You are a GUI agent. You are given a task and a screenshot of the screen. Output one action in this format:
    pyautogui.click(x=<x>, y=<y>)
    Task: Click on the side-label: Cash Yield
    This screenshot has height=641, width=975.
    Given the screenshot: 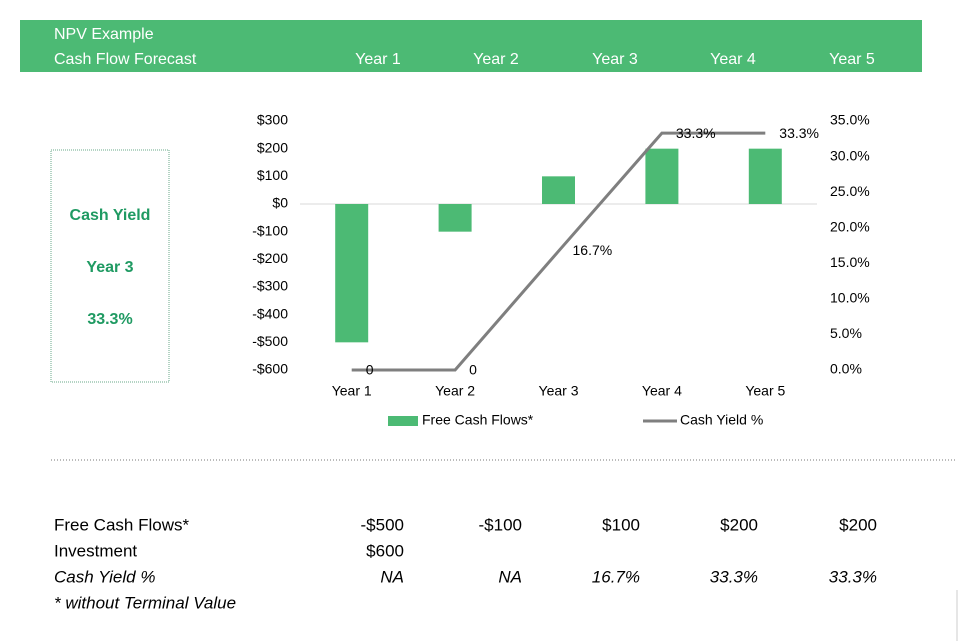 What is the action you would take?
    pyautogui.click(x=110, y=215)
    